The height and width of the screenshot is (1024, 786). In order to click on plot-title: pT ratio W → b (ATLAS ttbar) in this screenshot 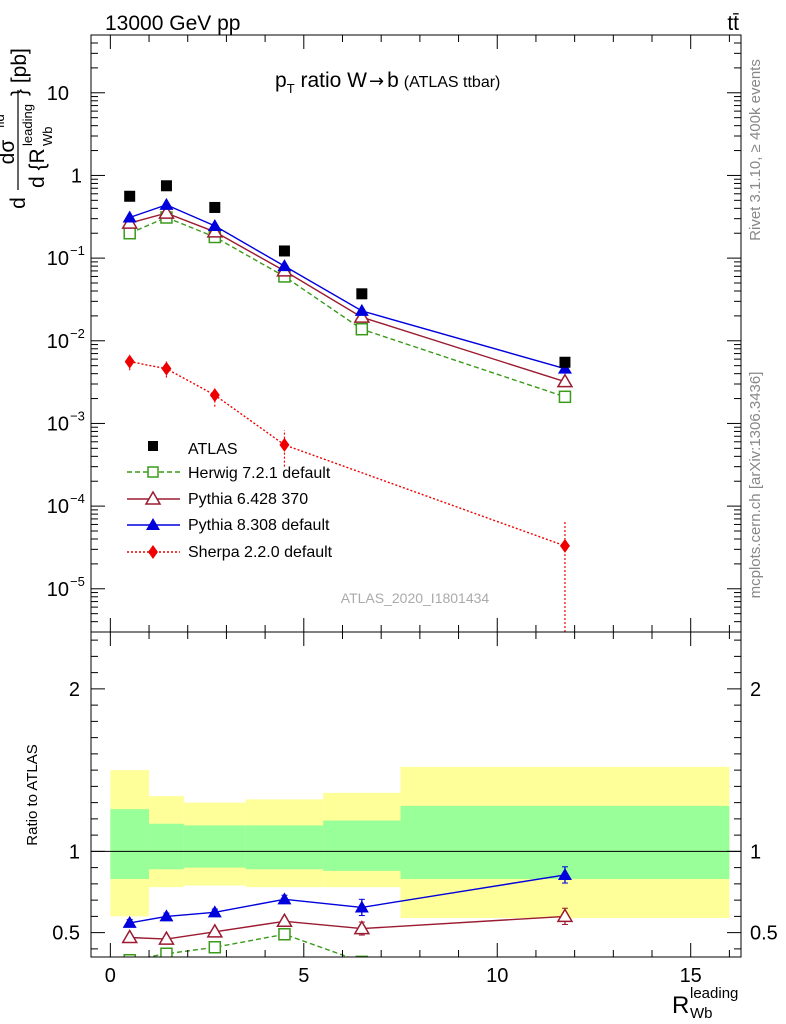, I will do `click(387, 82)`.